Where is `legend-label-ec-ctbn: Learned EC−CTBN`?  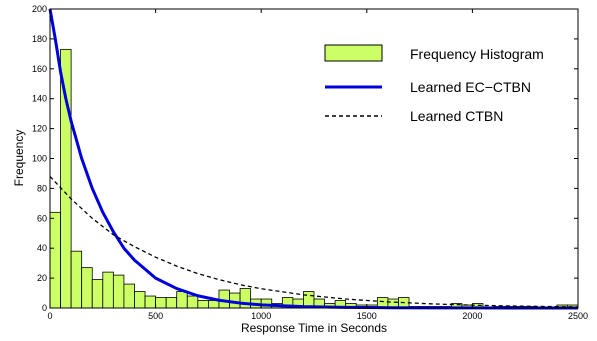 legend-label-ec-ctbn: Learned EC−CTBN is located at coordinates (470, 87).